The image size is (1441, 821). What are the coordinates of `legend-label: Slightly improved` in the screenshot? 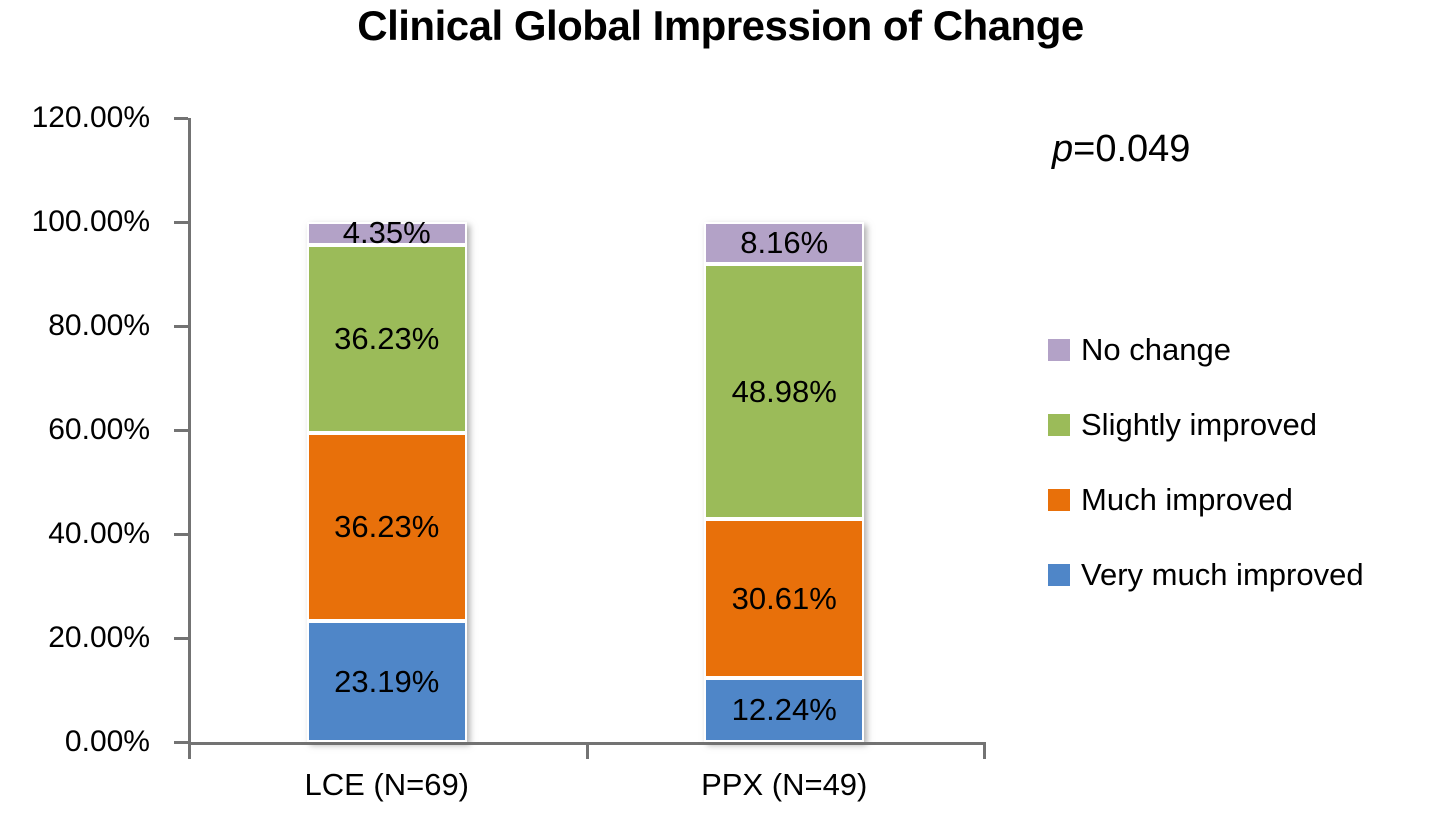 It's located at (1199, 424).